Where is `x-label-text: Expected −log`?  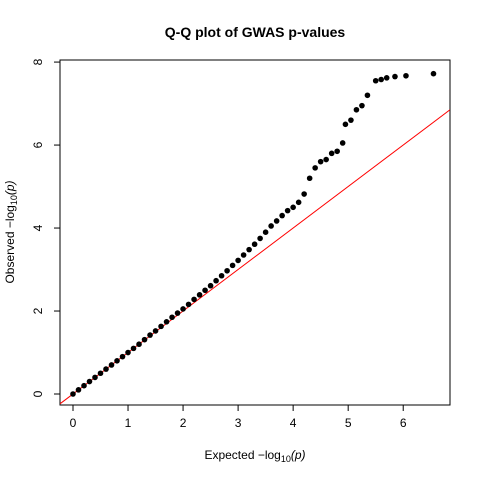 x-label-text: Expected −log is located at coordinates (242, 455).